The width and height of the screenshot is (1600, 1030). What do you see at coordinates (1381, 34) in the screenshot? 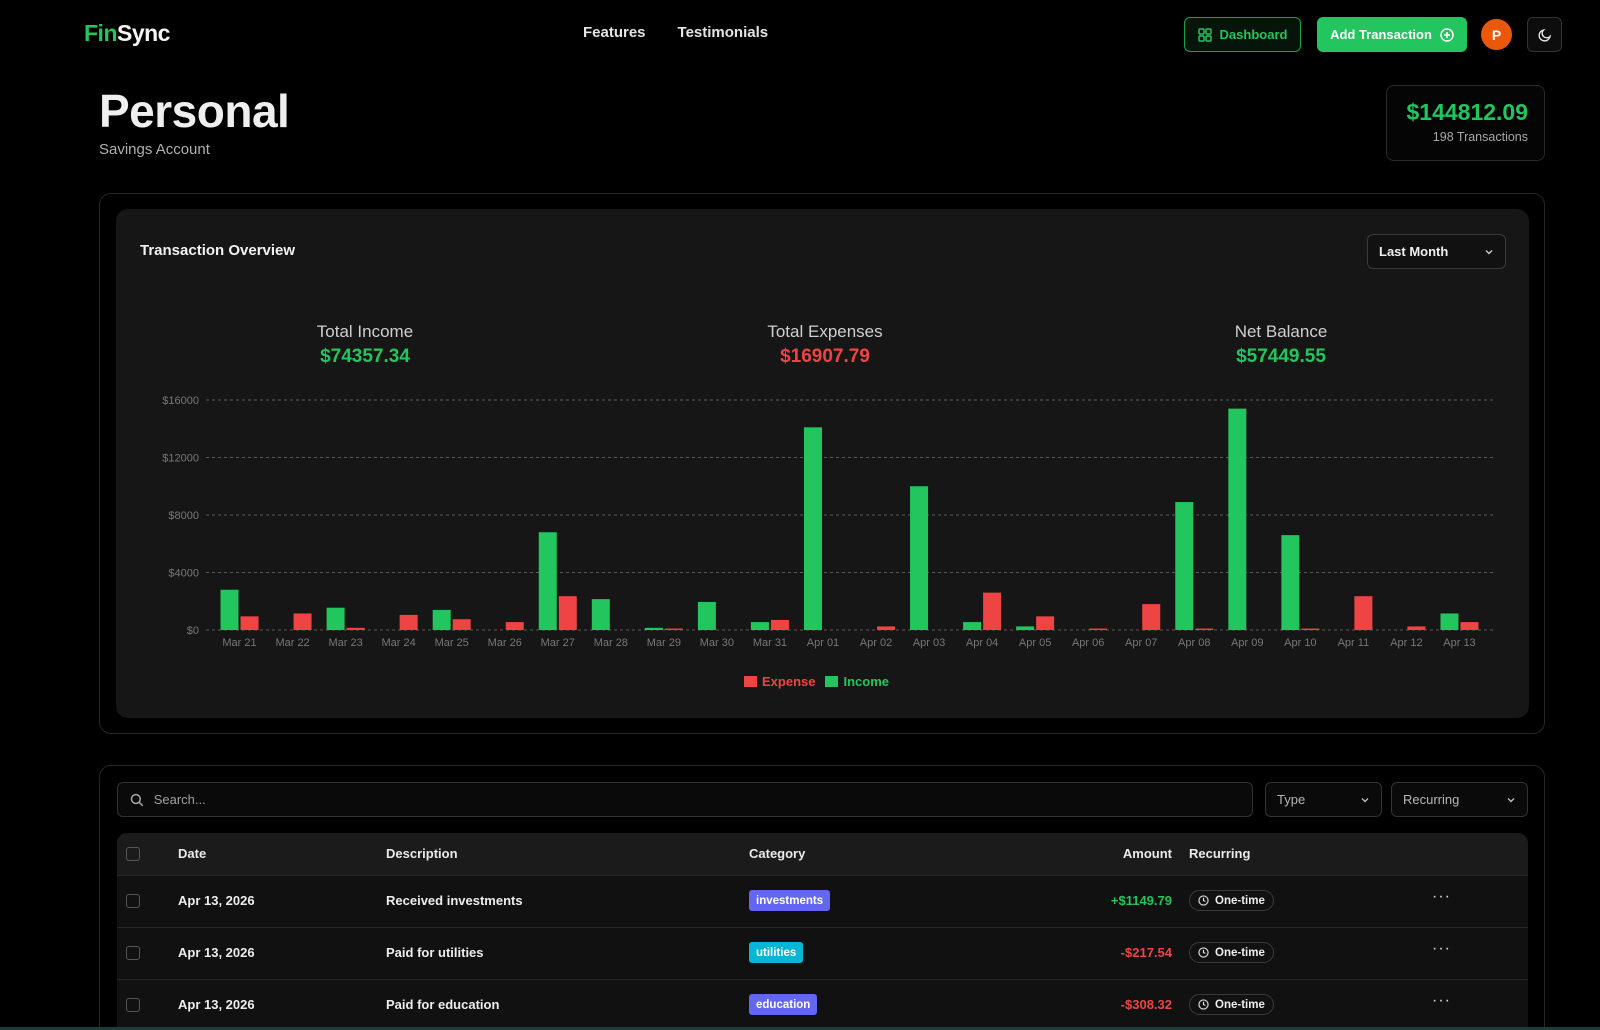
I see `add-transaction-label: Add Transaction` at bounding box center [1381, 34].